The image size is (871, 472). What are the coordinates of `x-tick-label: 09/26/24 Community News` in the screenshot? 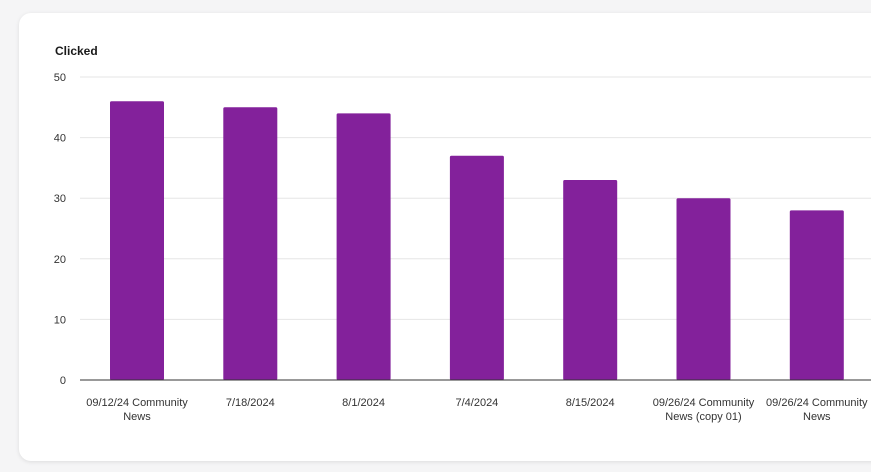 It's located at (817, 410).